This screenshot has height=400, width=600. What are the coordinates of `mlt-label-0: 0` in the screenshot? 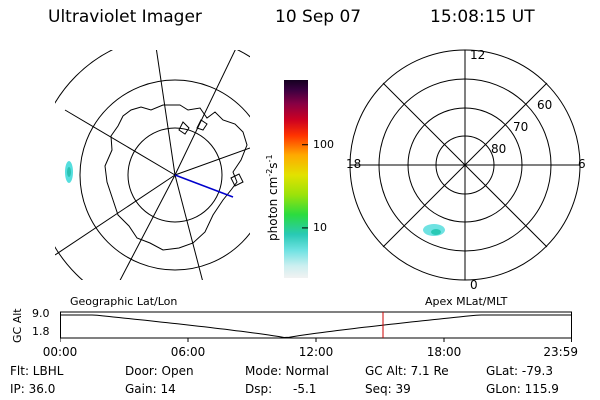 It's located at (474, 285).